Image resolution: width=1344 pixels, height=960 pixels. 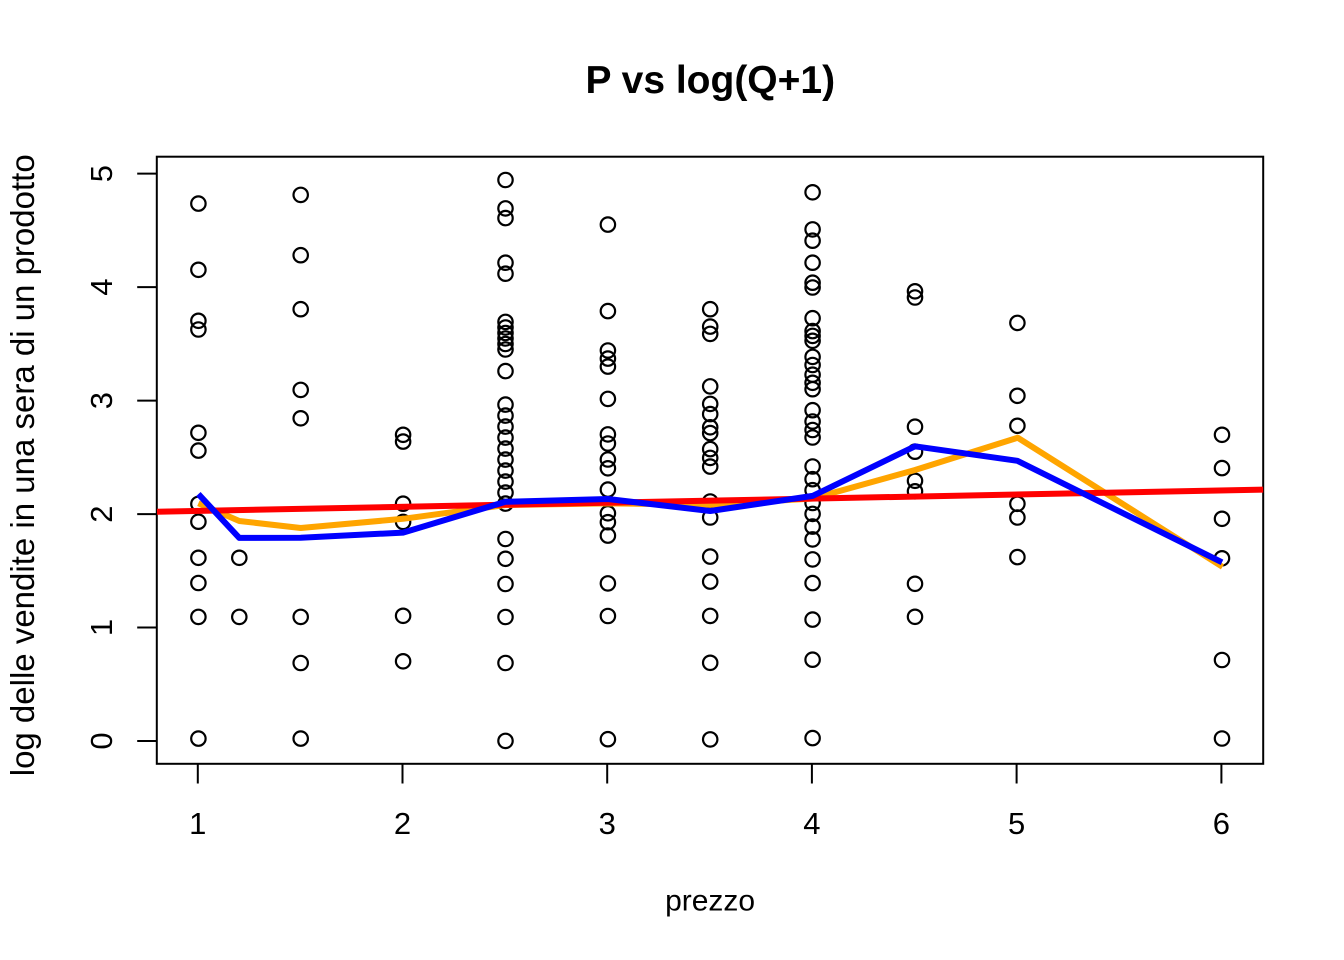 What do you see at coordinates (101, 740) in the screenshot?
I see `svg-text: 0` at bounding box center [101, 740].